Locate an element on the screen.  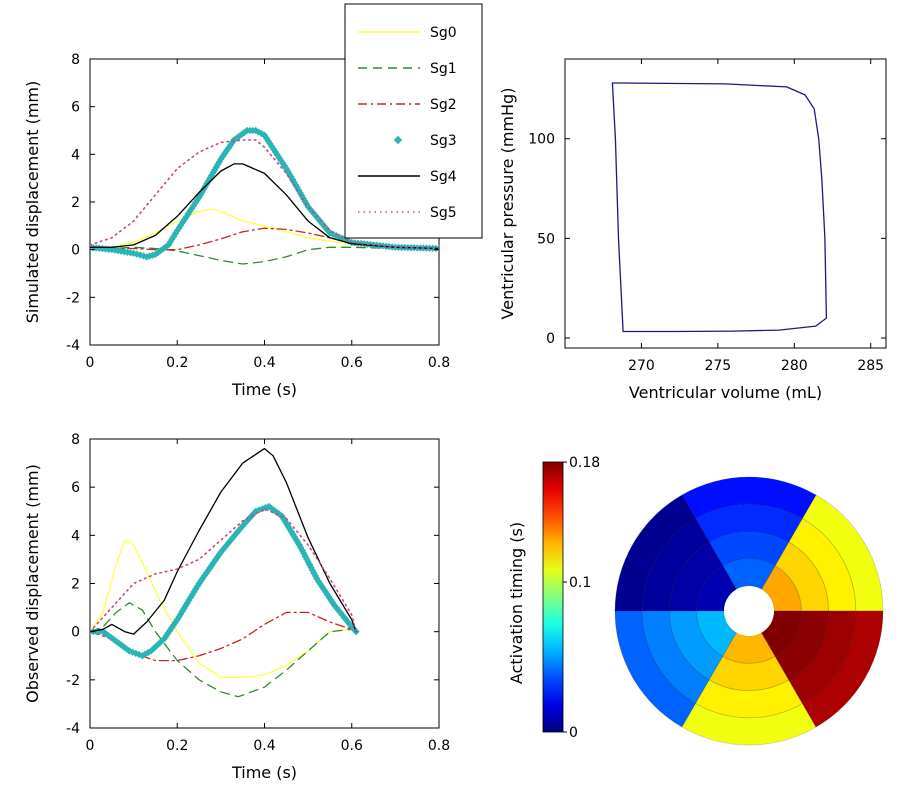
y-axis-label: Ventricular pressure (mmHg) is located at coordinates (507, 204).